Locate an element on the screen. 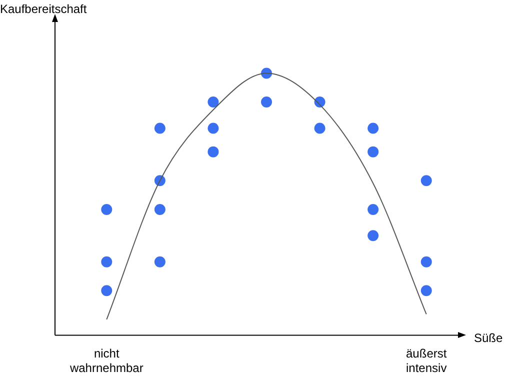 Image resolution: width=510 pixels, height=382 pixels. x-axis-title: Süße is located at coordinates (488, 338).